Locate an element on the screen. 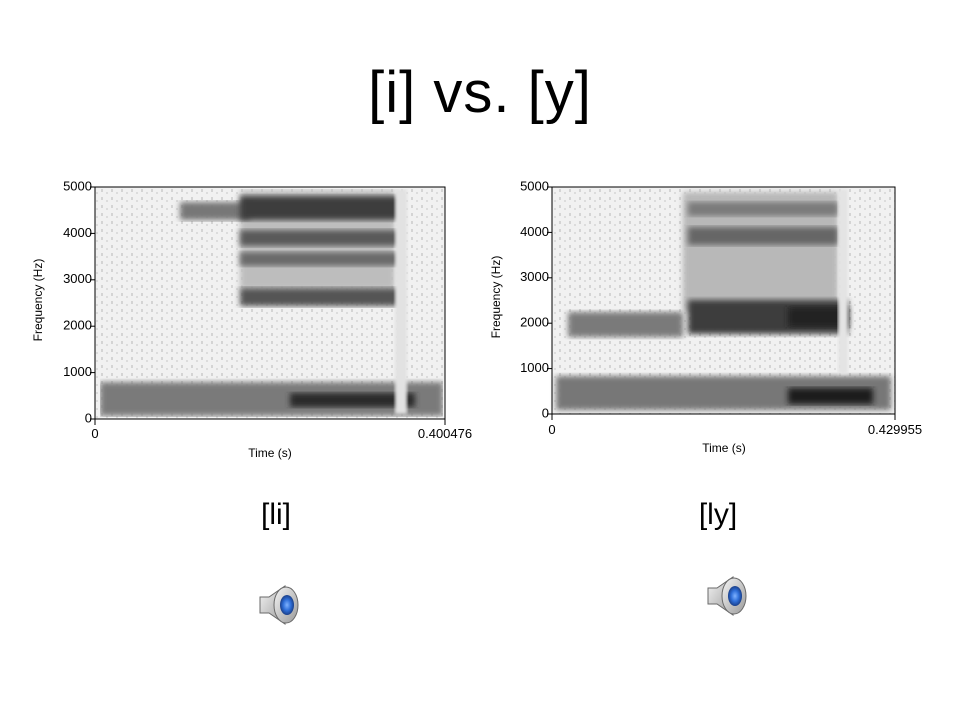 This screenshot has height=720, width=960. caption-ly: [ly] is located at coordinates (718, 514).